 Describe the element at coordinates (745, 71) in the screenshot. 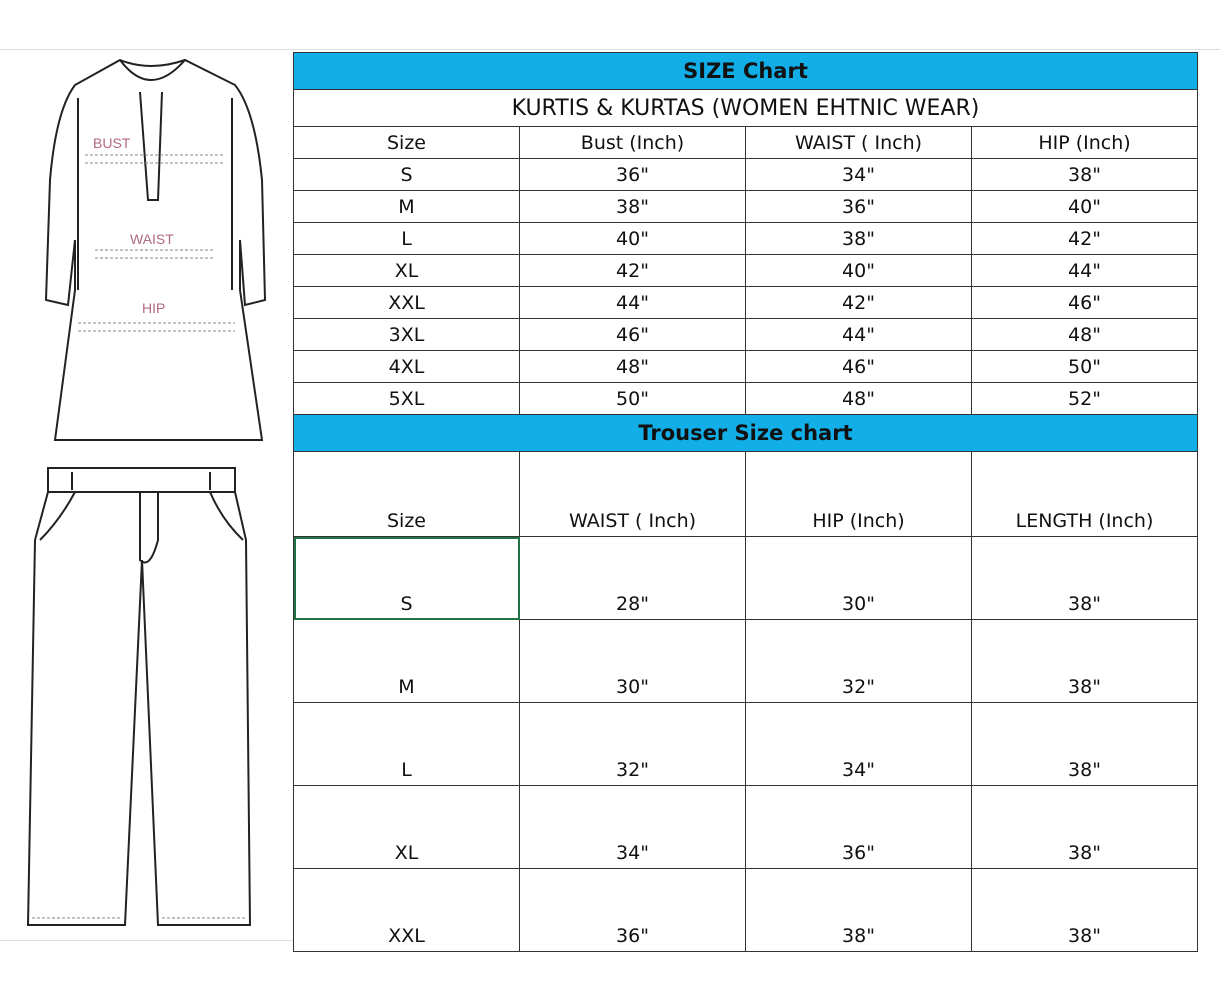

I see `size-chart-banner: SIZE Chart` at that location.